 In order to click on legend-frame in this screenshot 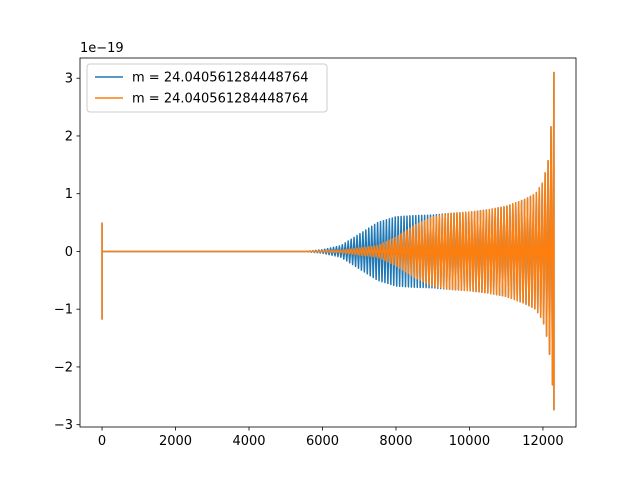, I will do `click(207, 88)`.